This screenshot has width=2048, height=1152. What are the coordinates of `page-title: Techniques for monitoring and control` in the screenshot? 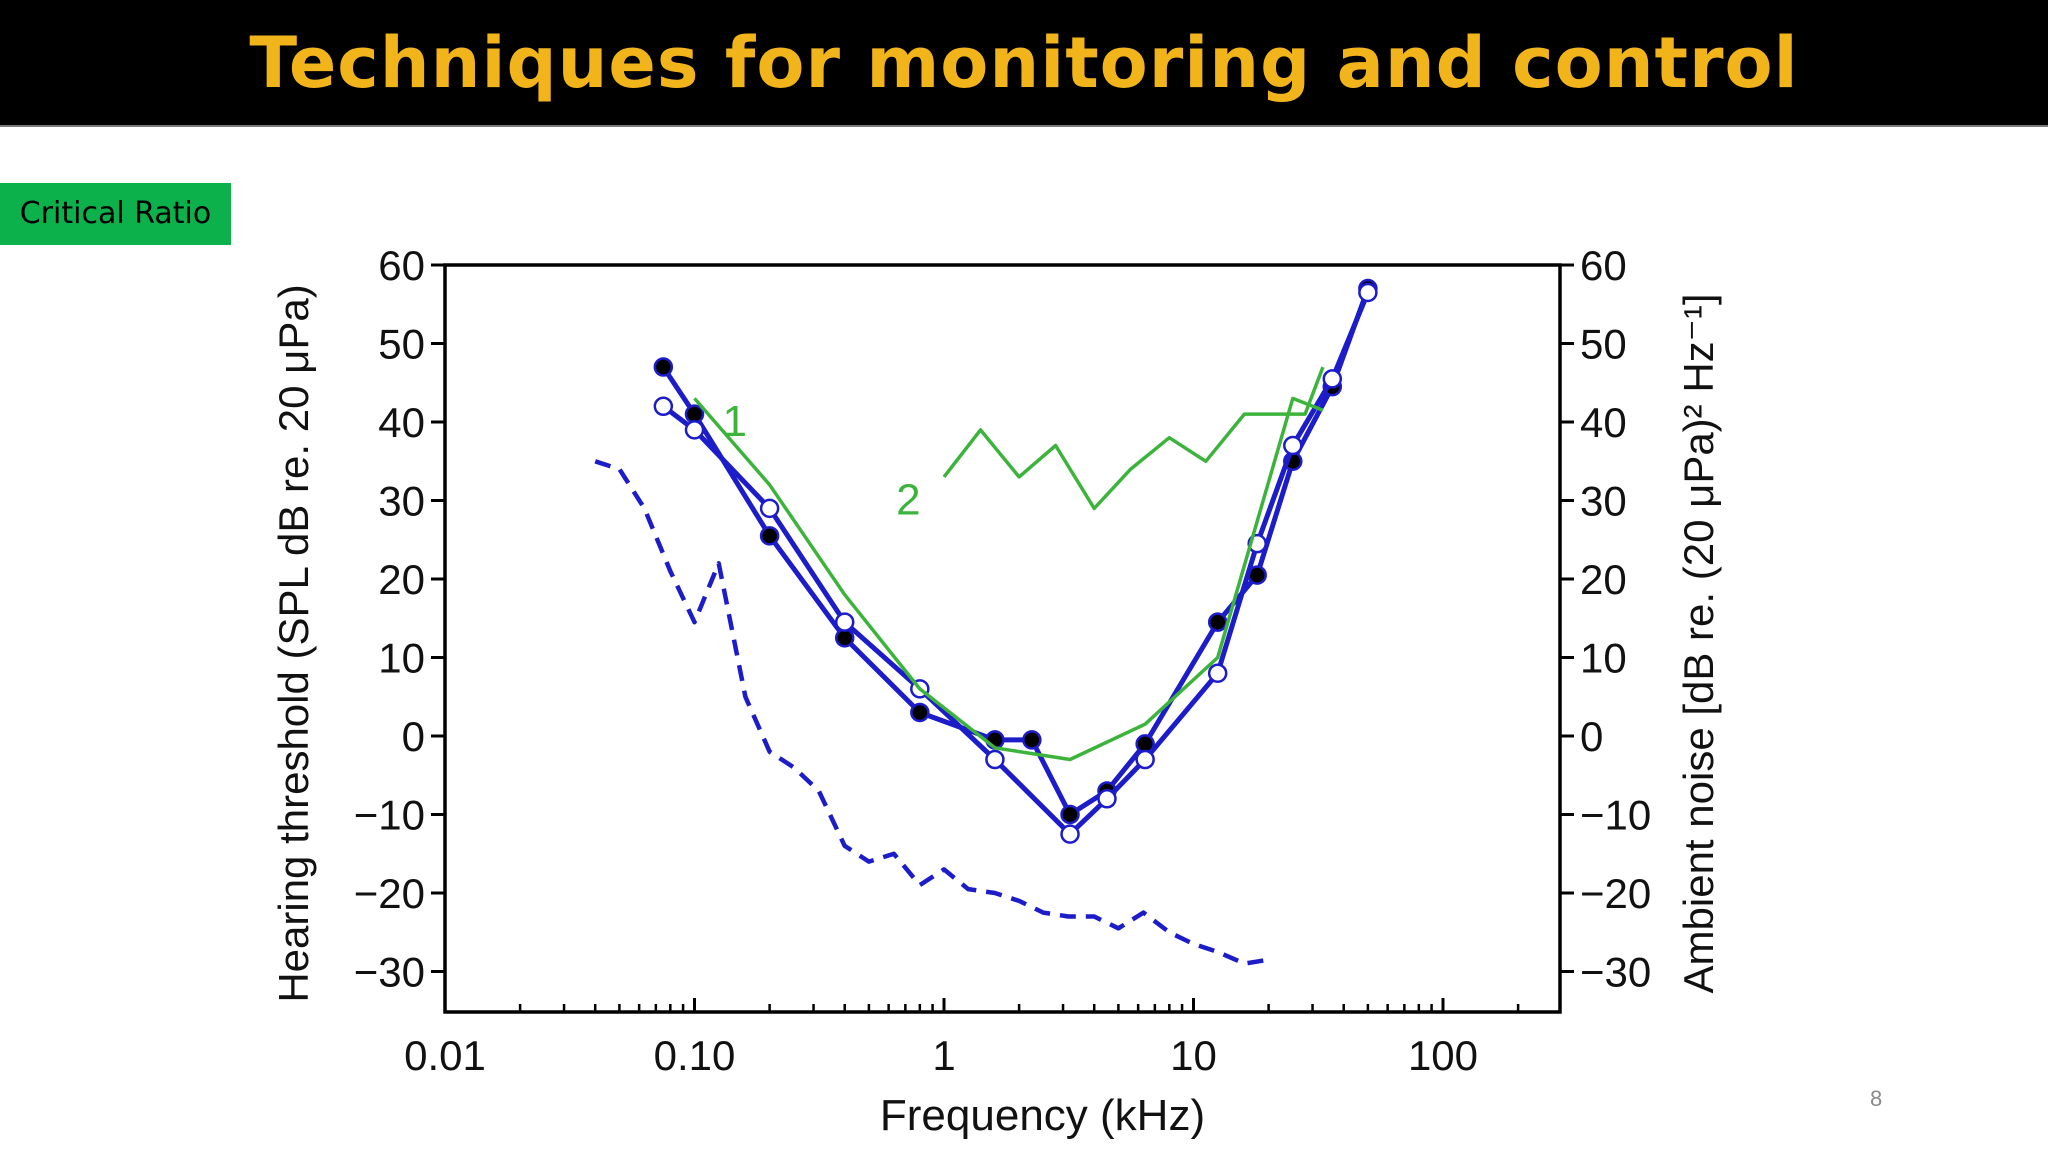 It's located at (1024, 63).